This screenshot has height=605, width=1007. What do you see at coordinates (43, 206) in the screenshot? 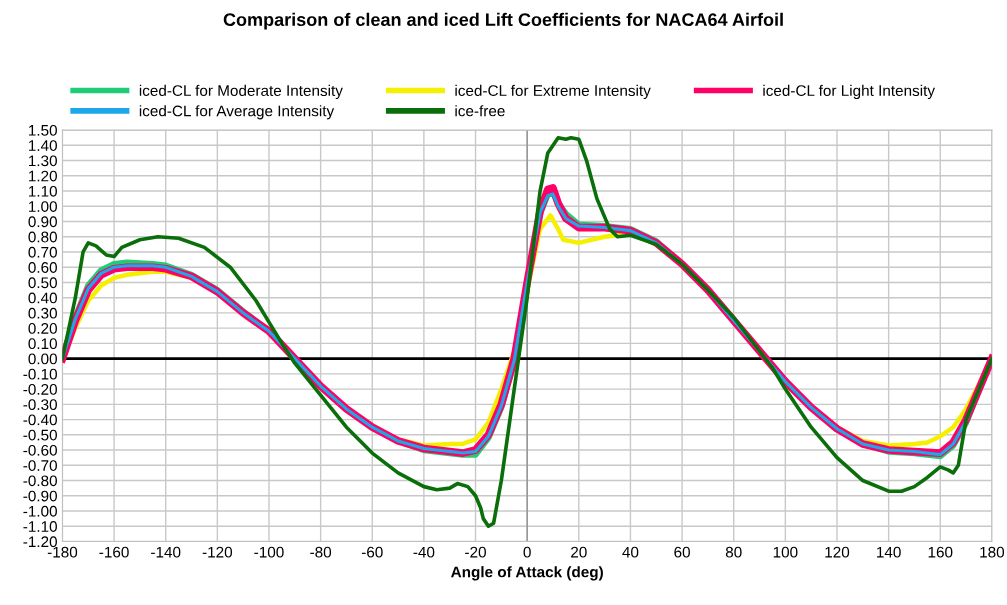
I see `y-tick-label: 1.00` at bounding box center [43, 206].